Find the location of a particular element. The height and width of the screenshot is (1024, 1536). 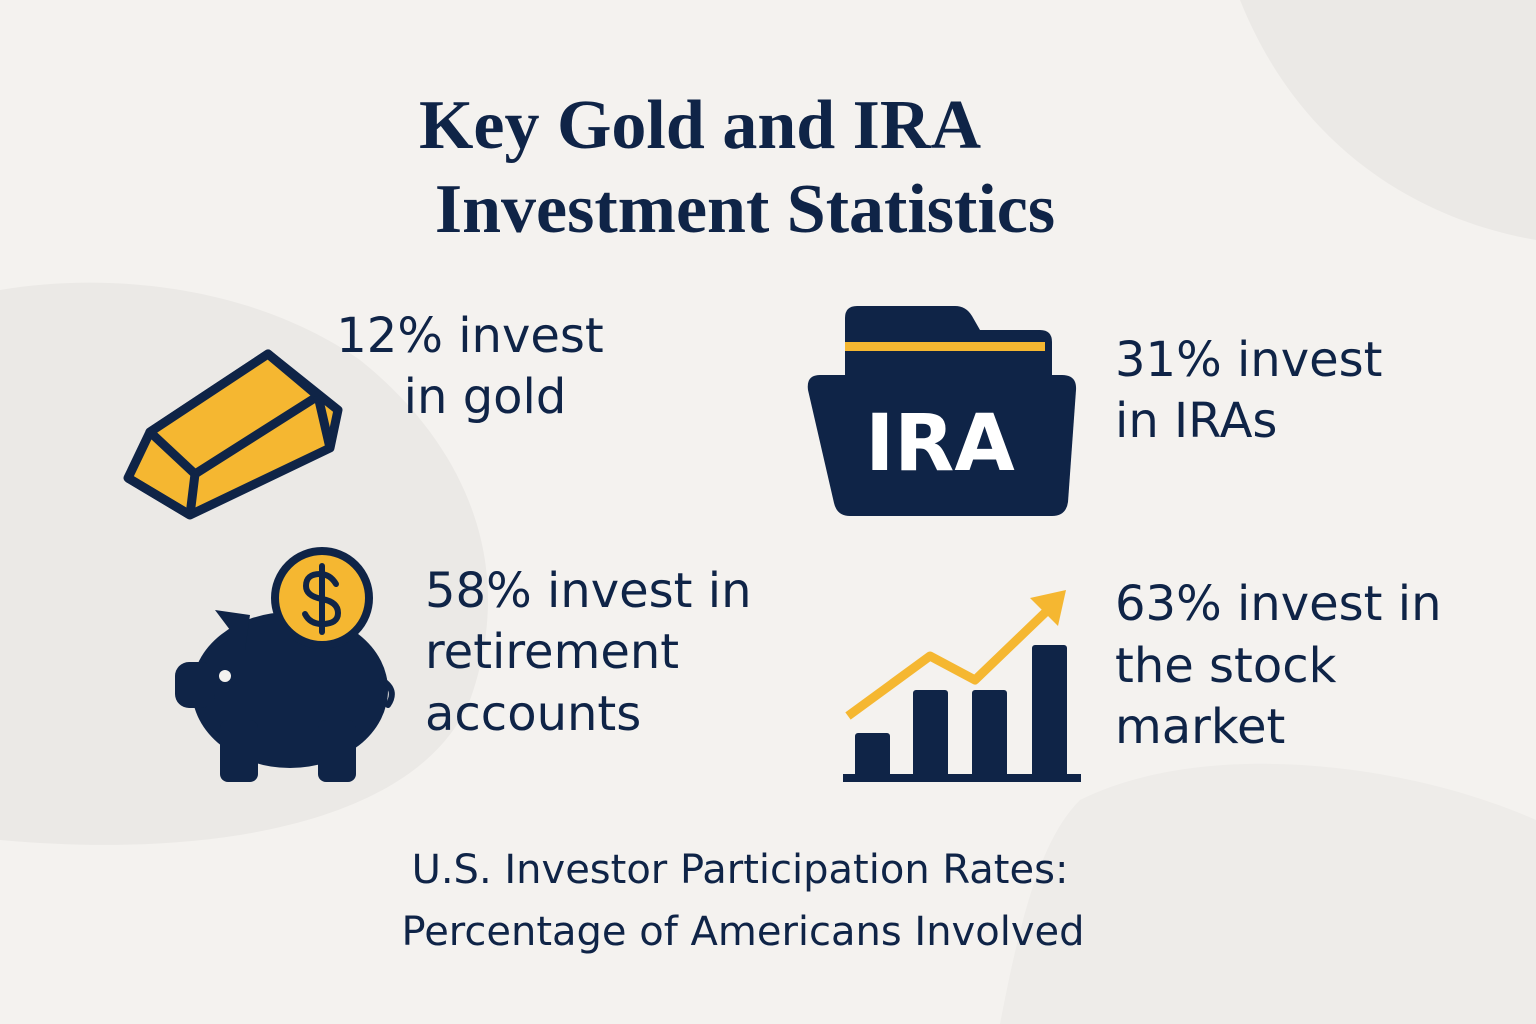

folder-icon is located at coordinates (942, 411).